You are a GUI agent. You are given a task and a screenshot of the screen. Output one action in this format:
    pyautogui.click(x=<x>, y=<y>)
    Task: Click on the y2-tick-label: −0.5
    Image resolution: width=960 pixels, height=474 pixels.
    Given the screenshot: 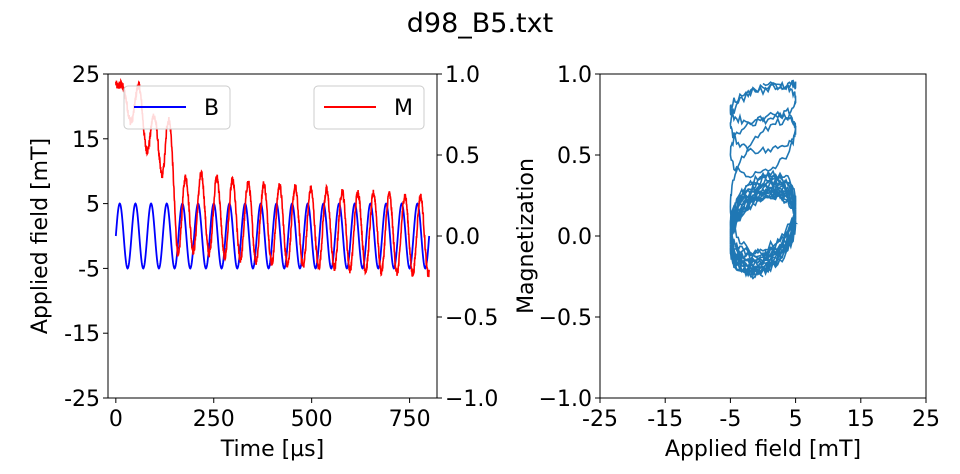 What is the action you would take?
    pyautogui.click(x=471, y=318)
    